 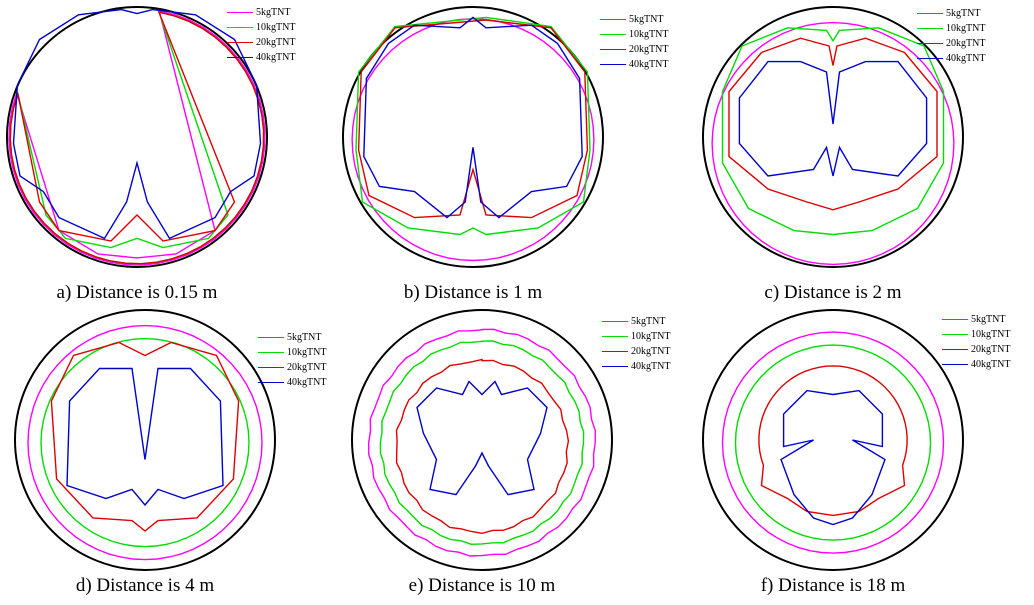 What do you see at coordinates (473, 292) in the screenshot?
I see `panel-caption: b) Distance is 1 m` at bounding box center [473, 292].